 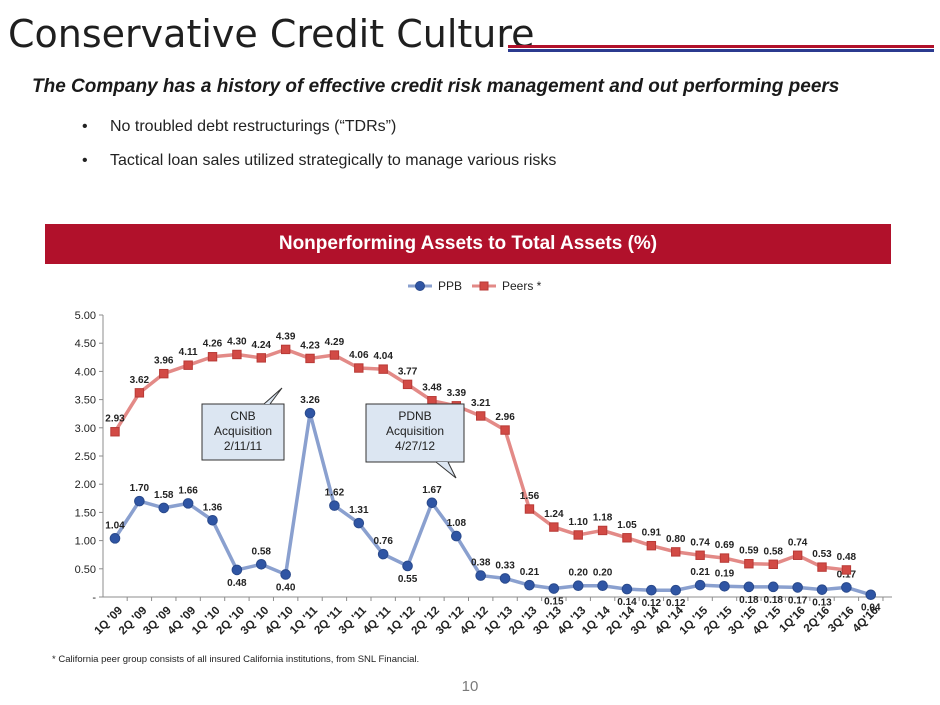 What do you see at coordinates (319, 127) in the screenshot?
I see `bullet-item: No troubled debt restructurings (“TDRs”)` at bounding box center [319, 127].